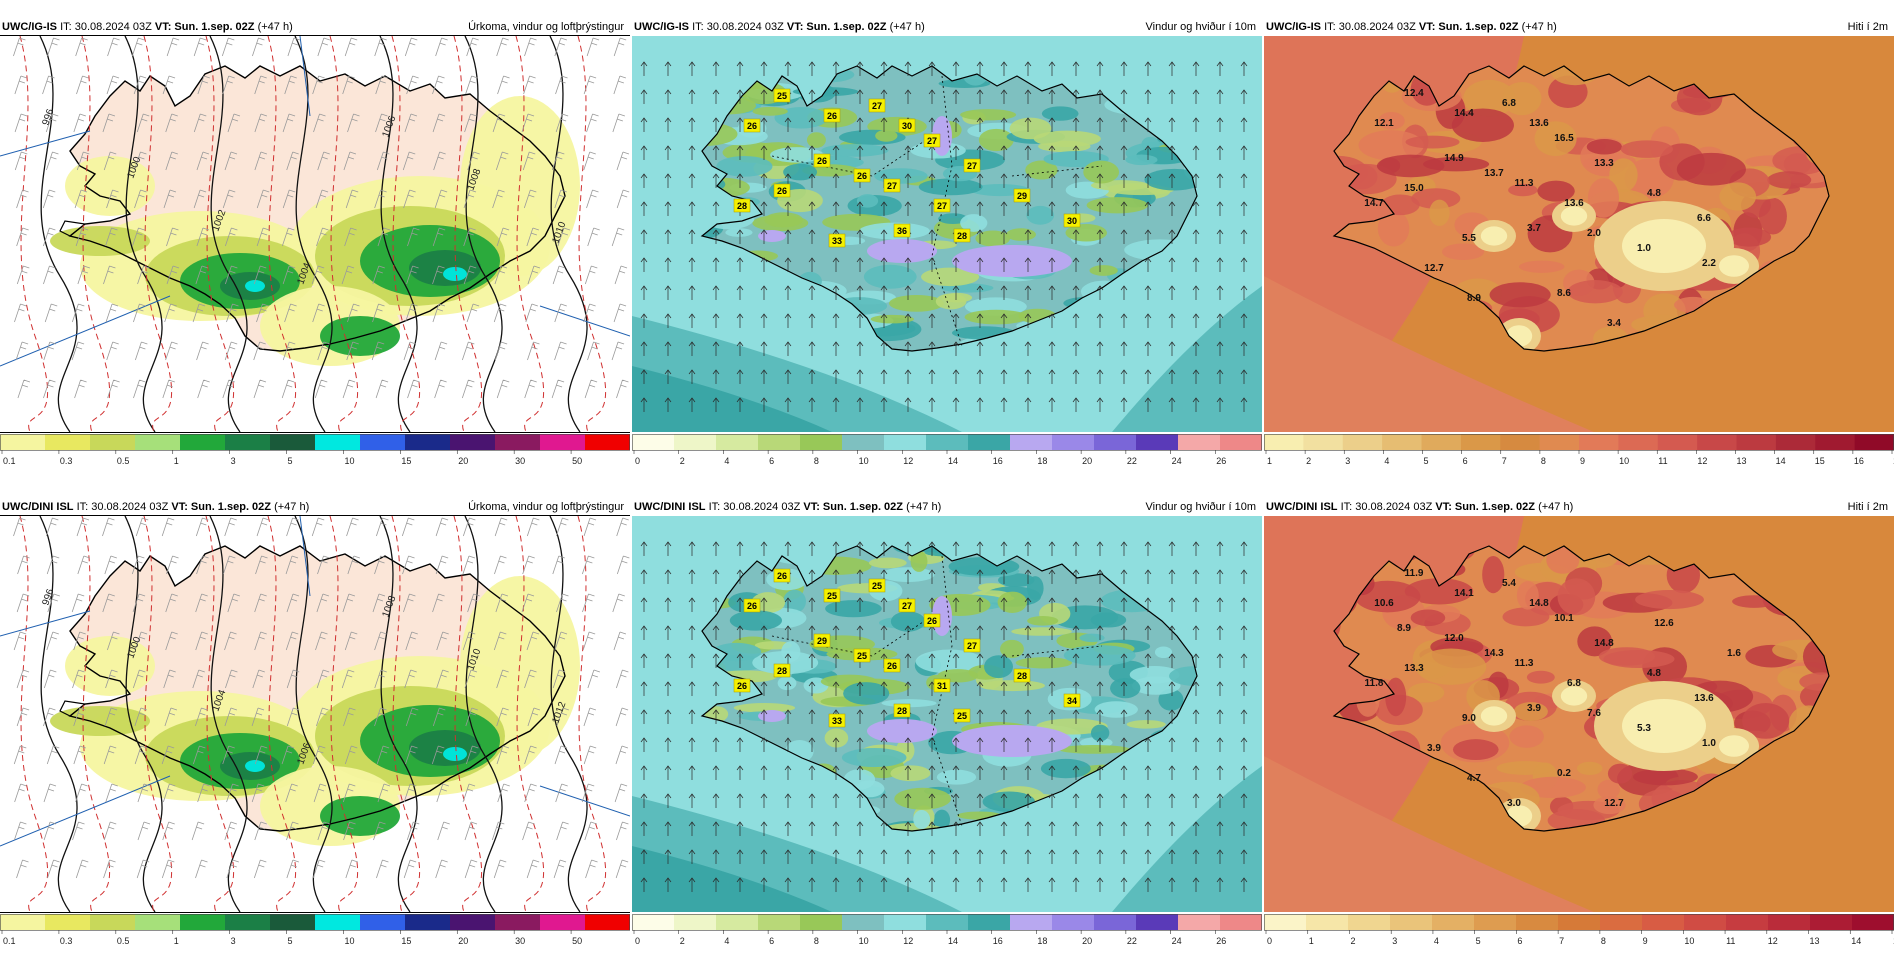 The height and width of the screenshot is (958, 1900). Describe the element at coordinates (864, 941) in the screenshot. I see `colorbar-label: 10` at that location.